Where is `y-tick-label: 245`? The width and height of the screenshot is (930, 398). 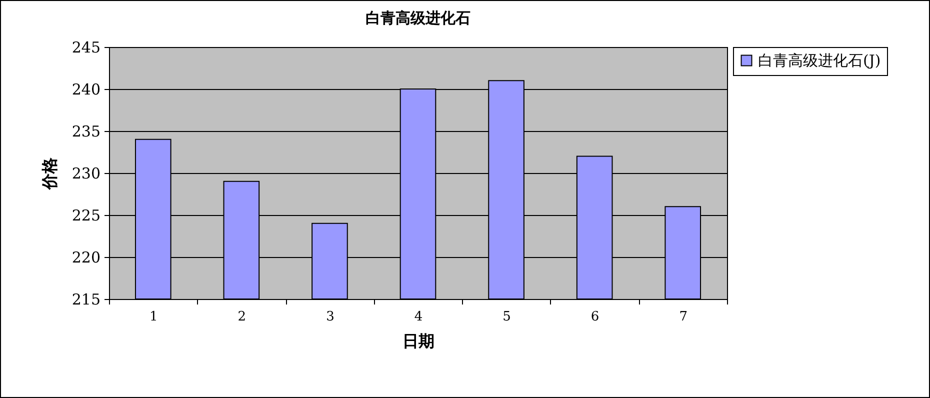
y-tick-label: 245 is located at coordinates (86, 47).